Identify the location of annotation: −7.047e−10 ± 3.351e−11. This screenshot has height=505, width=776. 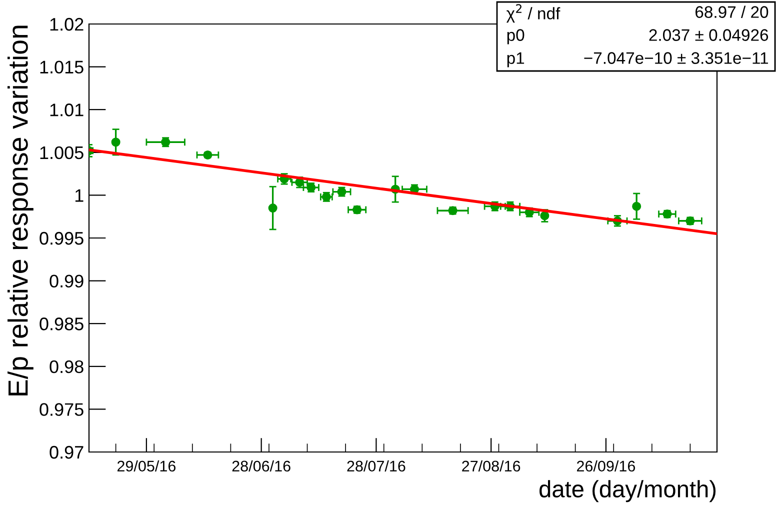
(676, 58).